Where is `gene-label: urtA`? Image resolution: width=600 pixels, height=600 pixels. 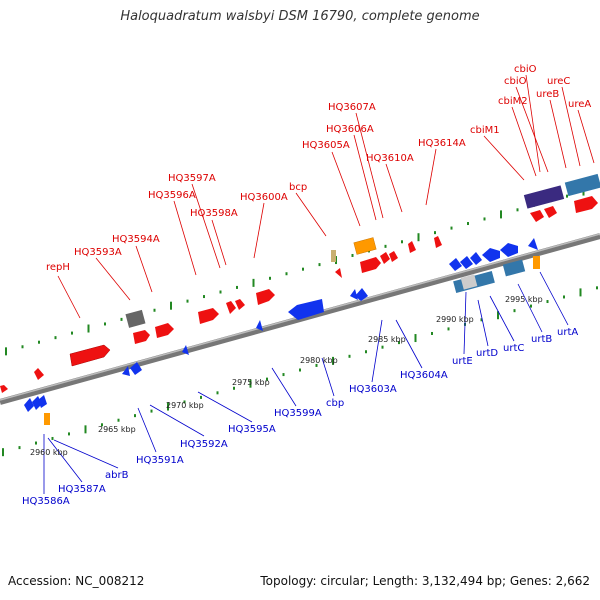 gene-label: urtA is located at coordinates (567, 332).